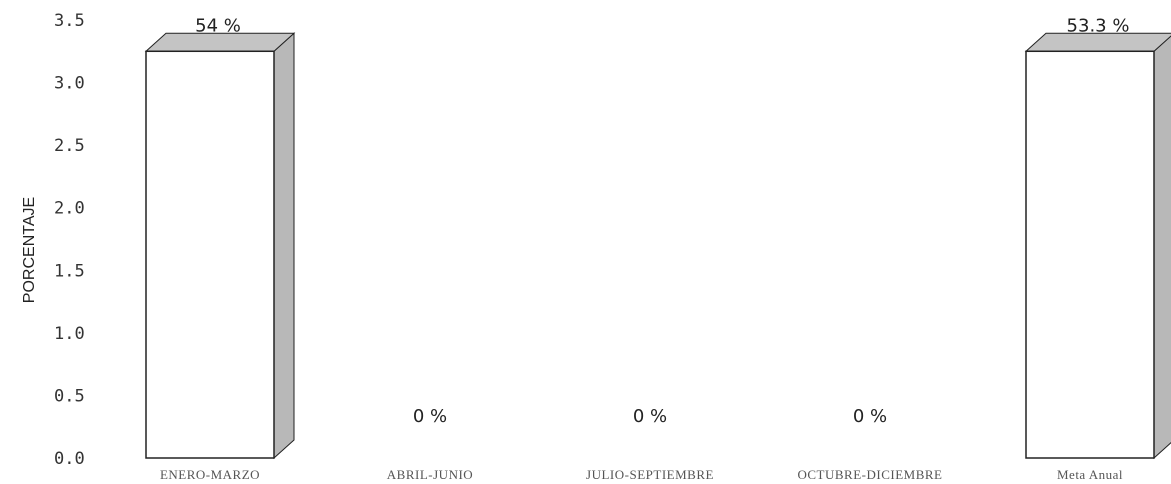  What do you see at coordinates (69, 271) in the screenshot?
I see `y-tick-label: 1.5` at bounding box center [69, 271].